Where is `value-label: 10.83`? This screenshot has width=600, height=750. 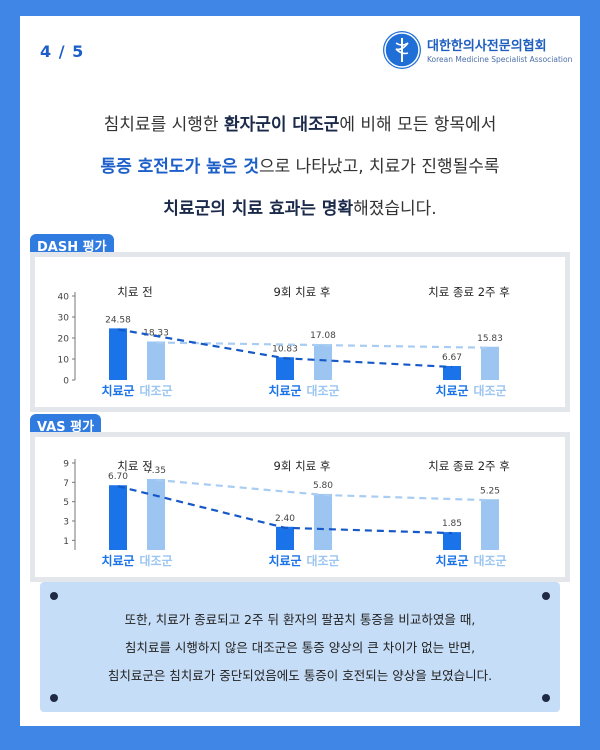
value-label: 10.83 is located at coordinates (285, 349).